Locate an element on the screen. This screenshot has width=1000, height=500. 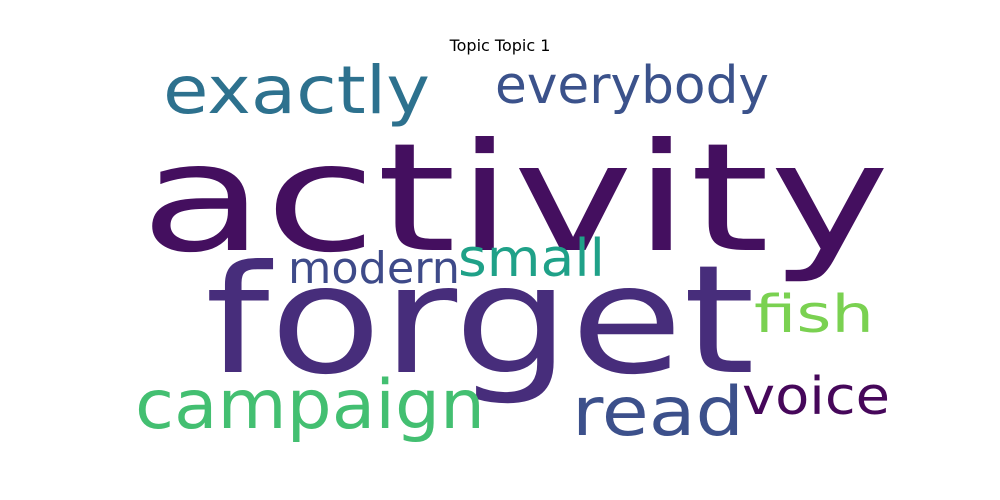
word-everybody: everybody is located at coordinates (632, 86).